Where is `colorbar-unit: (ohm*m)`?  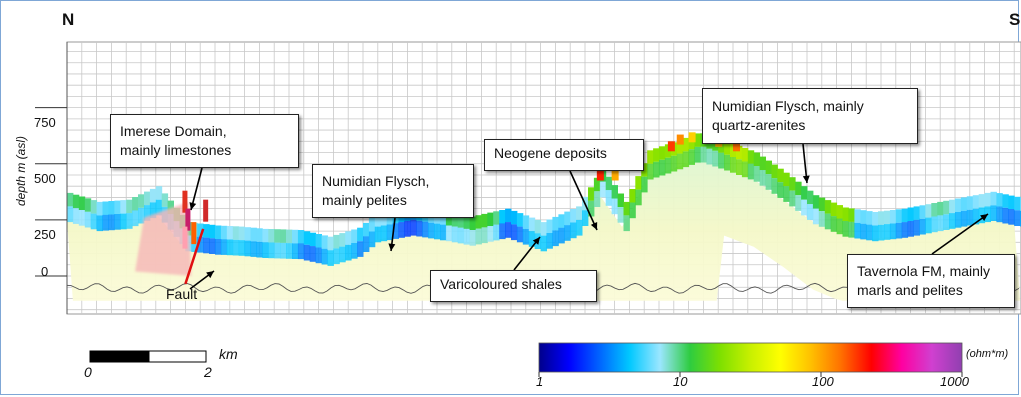
colorbar-unit: (ohm*m) is located at coordinates (987, 354).